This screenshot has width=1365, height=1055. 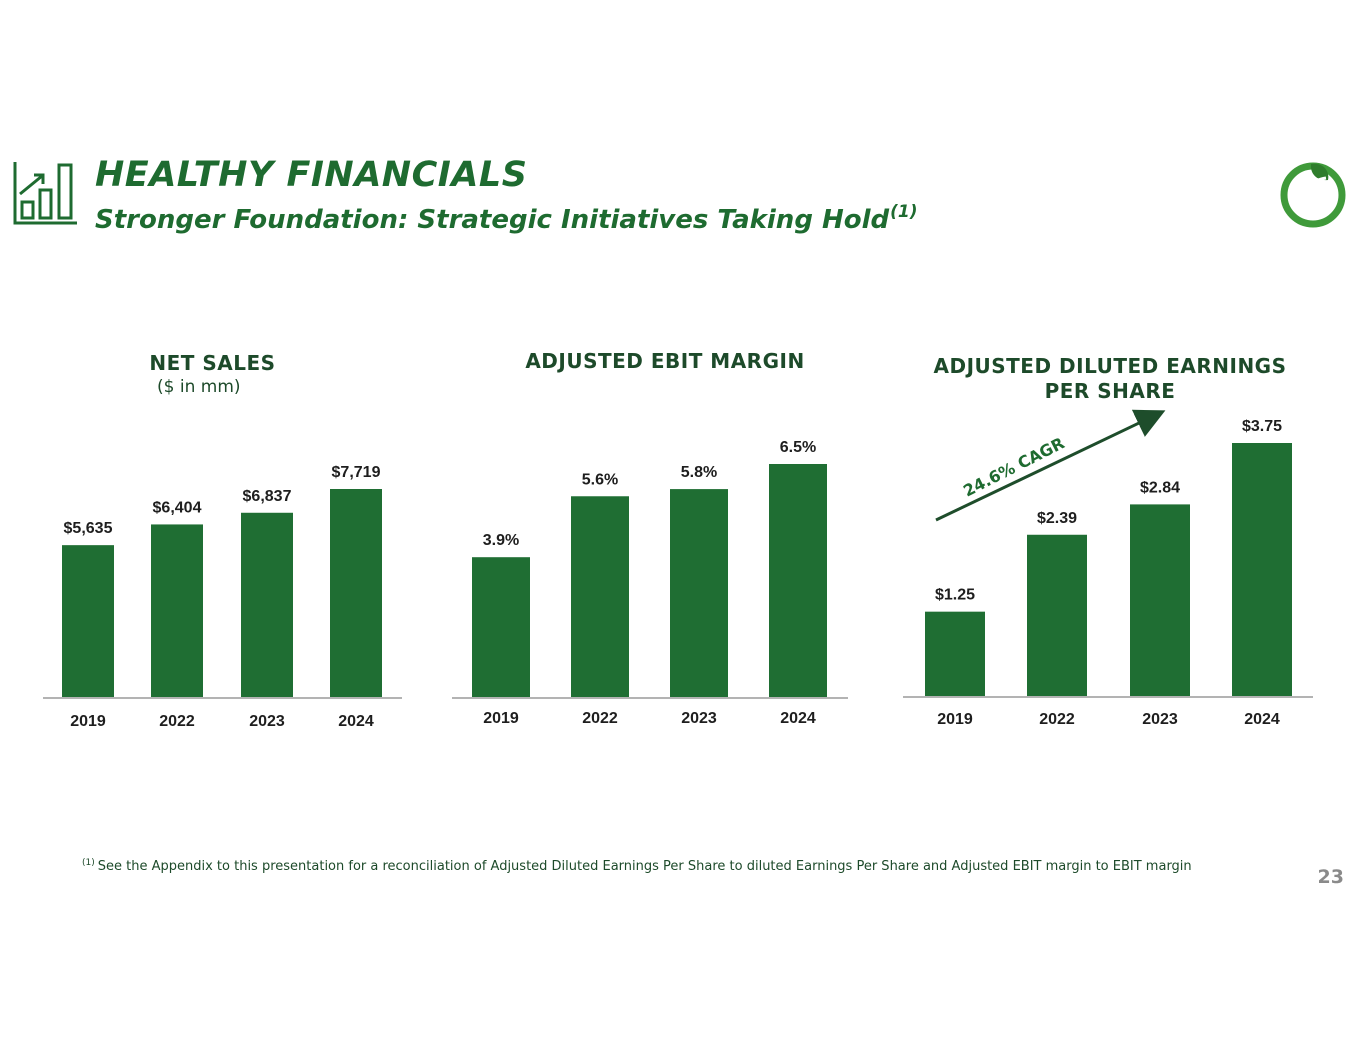 I want to click on eps-x-label-2023: 2023, so click(x=1160, y=719).